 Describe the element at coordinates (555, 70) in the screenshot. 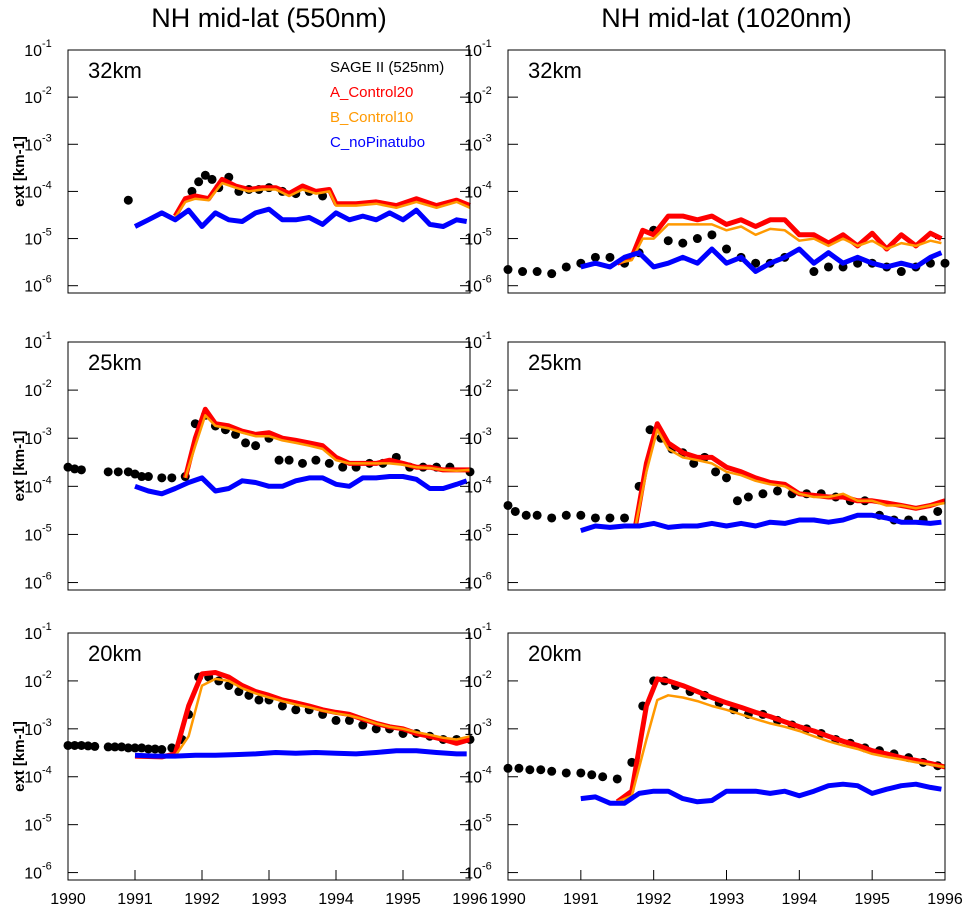

I see `panel-annotation: 32km` at that location.